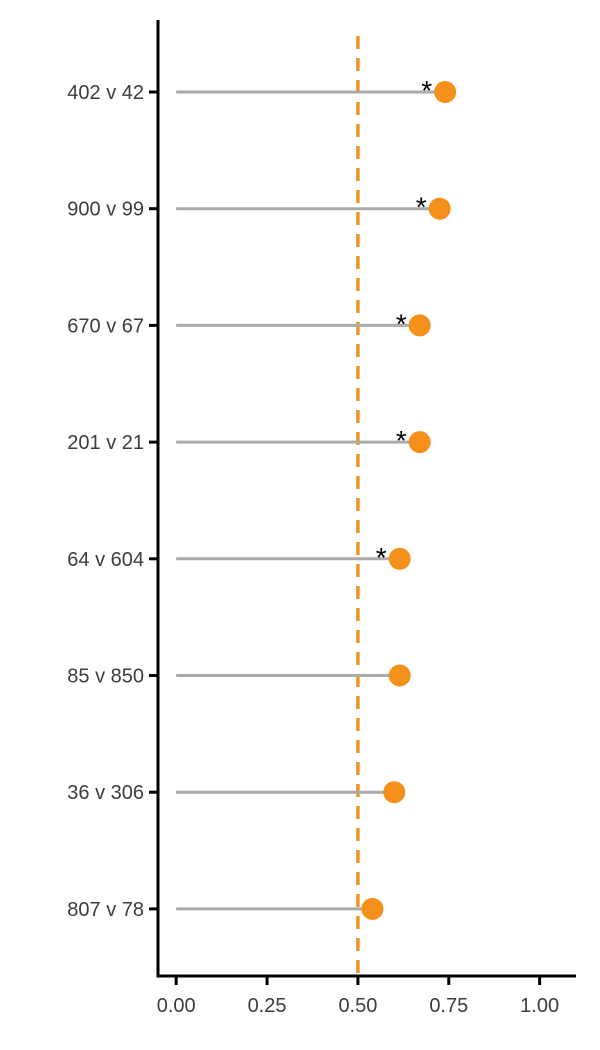  What do you see at coordinates (267, 1006) in the screenshot?
I see `x-tick-label-1: 0.25` at bounding box center [267, 1006].